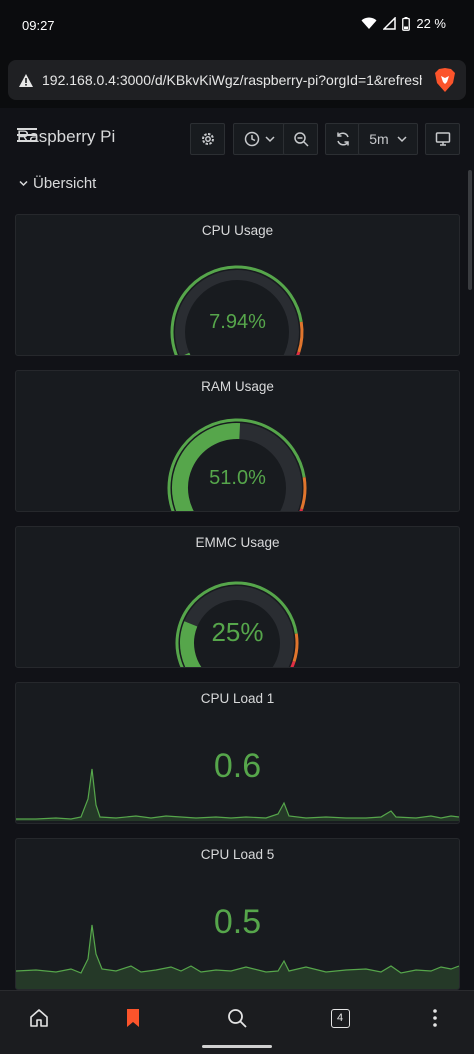 The image size is (474, 1054). What do you see at coordinates (470, 230) in the screenshot?
I see `scrollbar` at bounding box center [470, 230].